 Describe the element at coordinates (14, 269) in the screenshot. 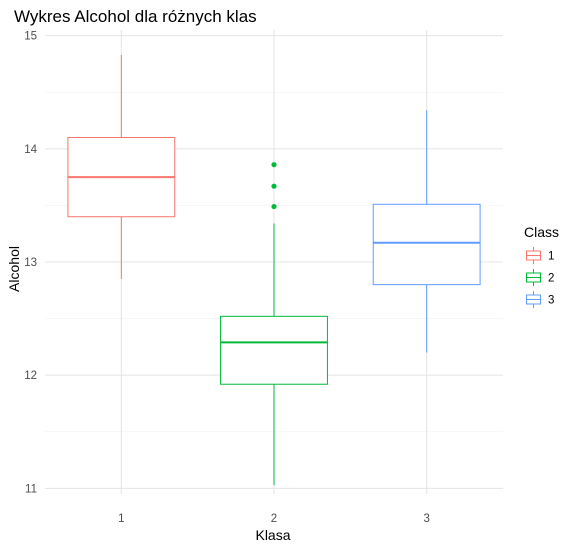

I see `y-axis-title: Alcohol` at that location.